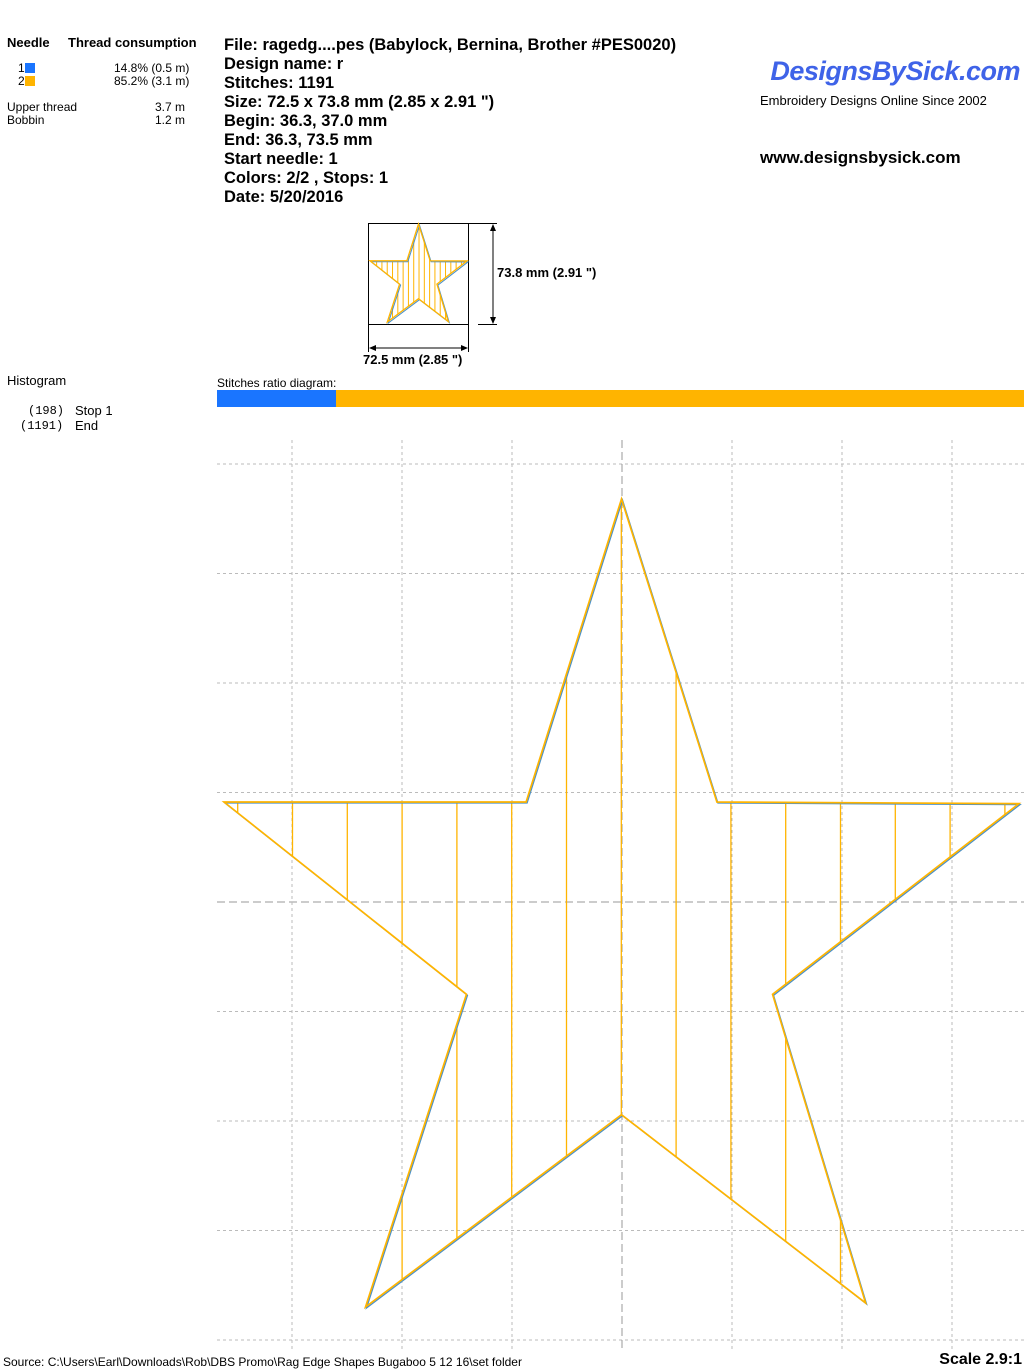 The height and width of the screenshot is (1370, 1024). What do you see at coordinates (29, 68) in the screenshot?
I see `color-swatch-blue` at bounding box center [29, 68].